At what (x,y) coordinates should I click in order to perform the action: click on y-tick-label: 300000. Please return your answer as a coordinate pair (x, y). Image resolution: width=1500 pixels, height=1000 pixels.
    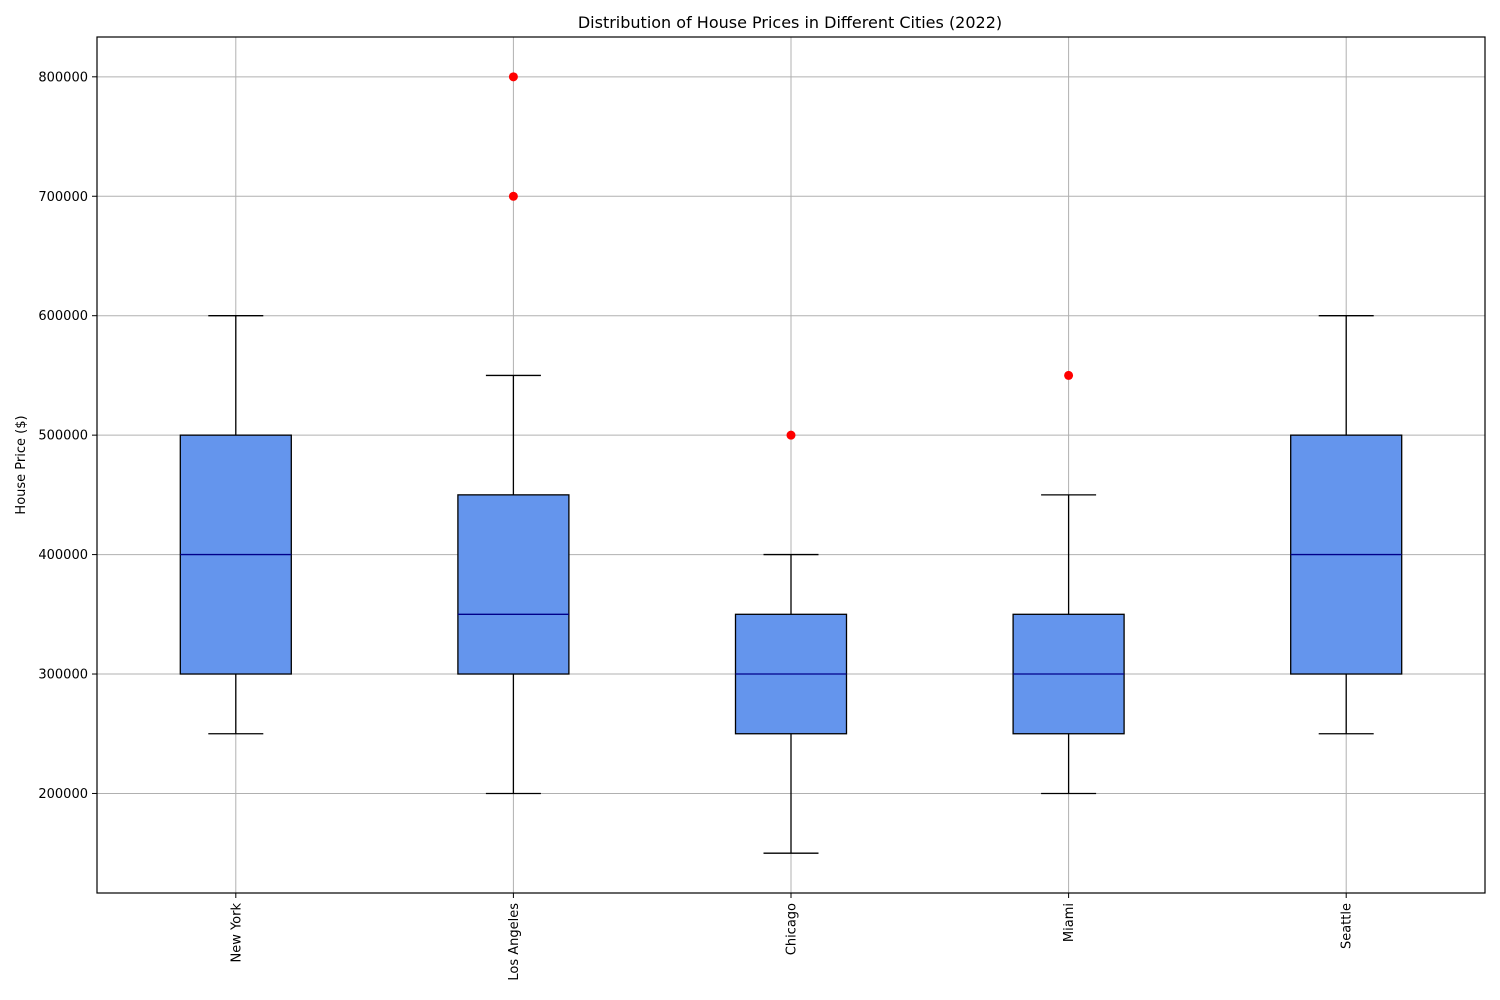
    Looking at the image, I should click on (63, 675).